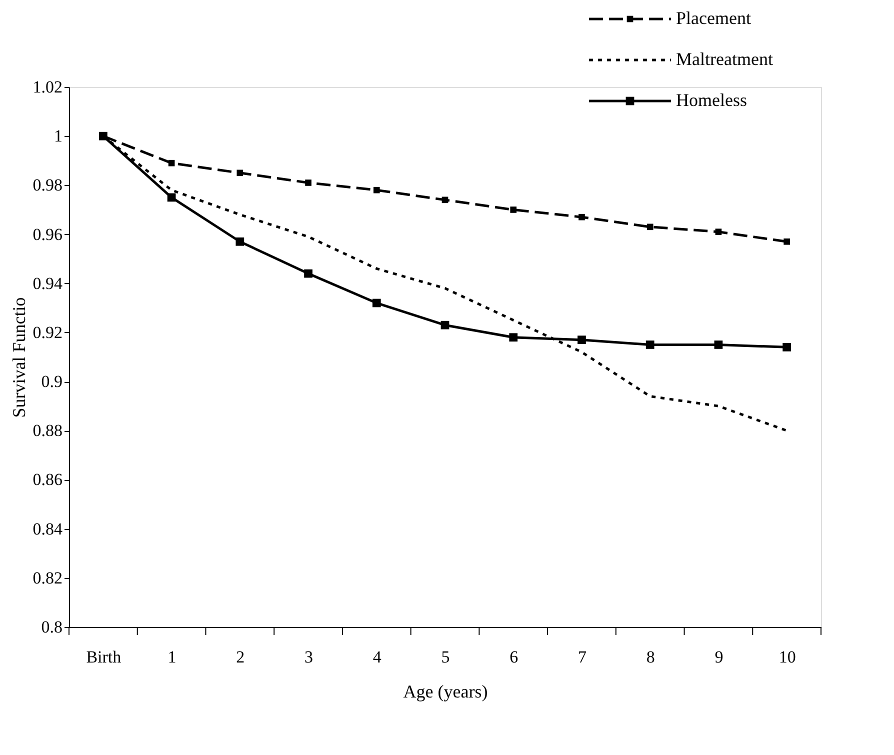 Image resolution: width=894 pixels, height=755 pixels. What do you see at coordinates (47, 578) in the screenshot?
I see `y-tick-label: 0.82` at bounding box center [47, 578].